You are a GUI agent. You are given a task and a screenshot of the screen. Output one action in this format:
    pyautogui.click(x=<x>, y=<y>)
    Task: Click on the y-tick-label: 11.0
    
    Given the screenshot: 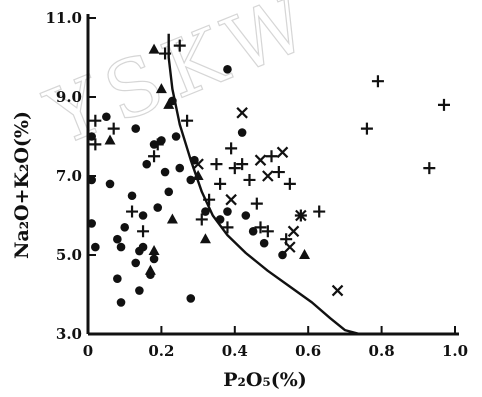 What is the action you would take?
    pyautogui.click(x=63, y=18)
    